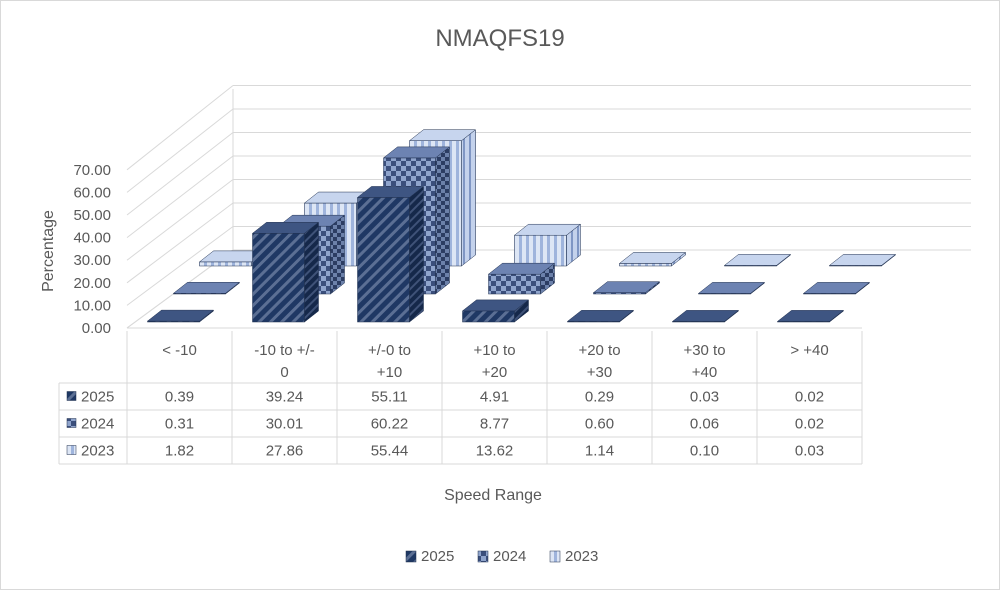 The image size is (1000, 594). What do you see at coordinates (92, 260) in the screenshot?
I see `y-tick-label: 30.00` at bounding box center [92, 260].